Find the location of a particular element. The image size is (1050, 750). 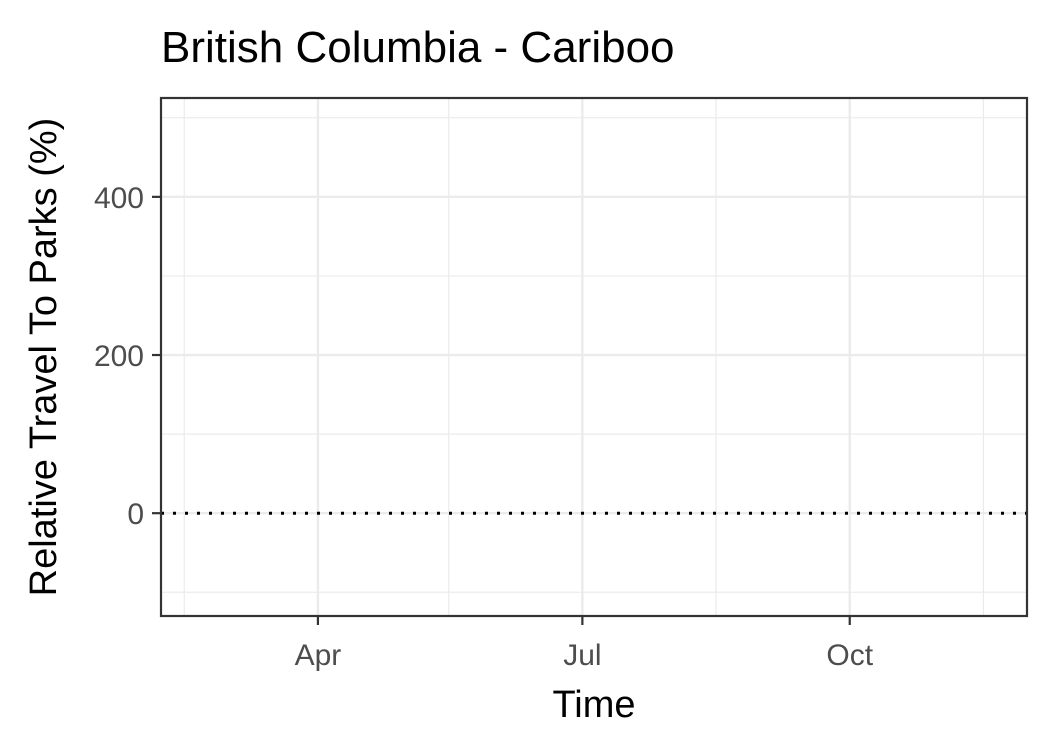

x-tick-label: Oct is located at coordinates (849, 655).